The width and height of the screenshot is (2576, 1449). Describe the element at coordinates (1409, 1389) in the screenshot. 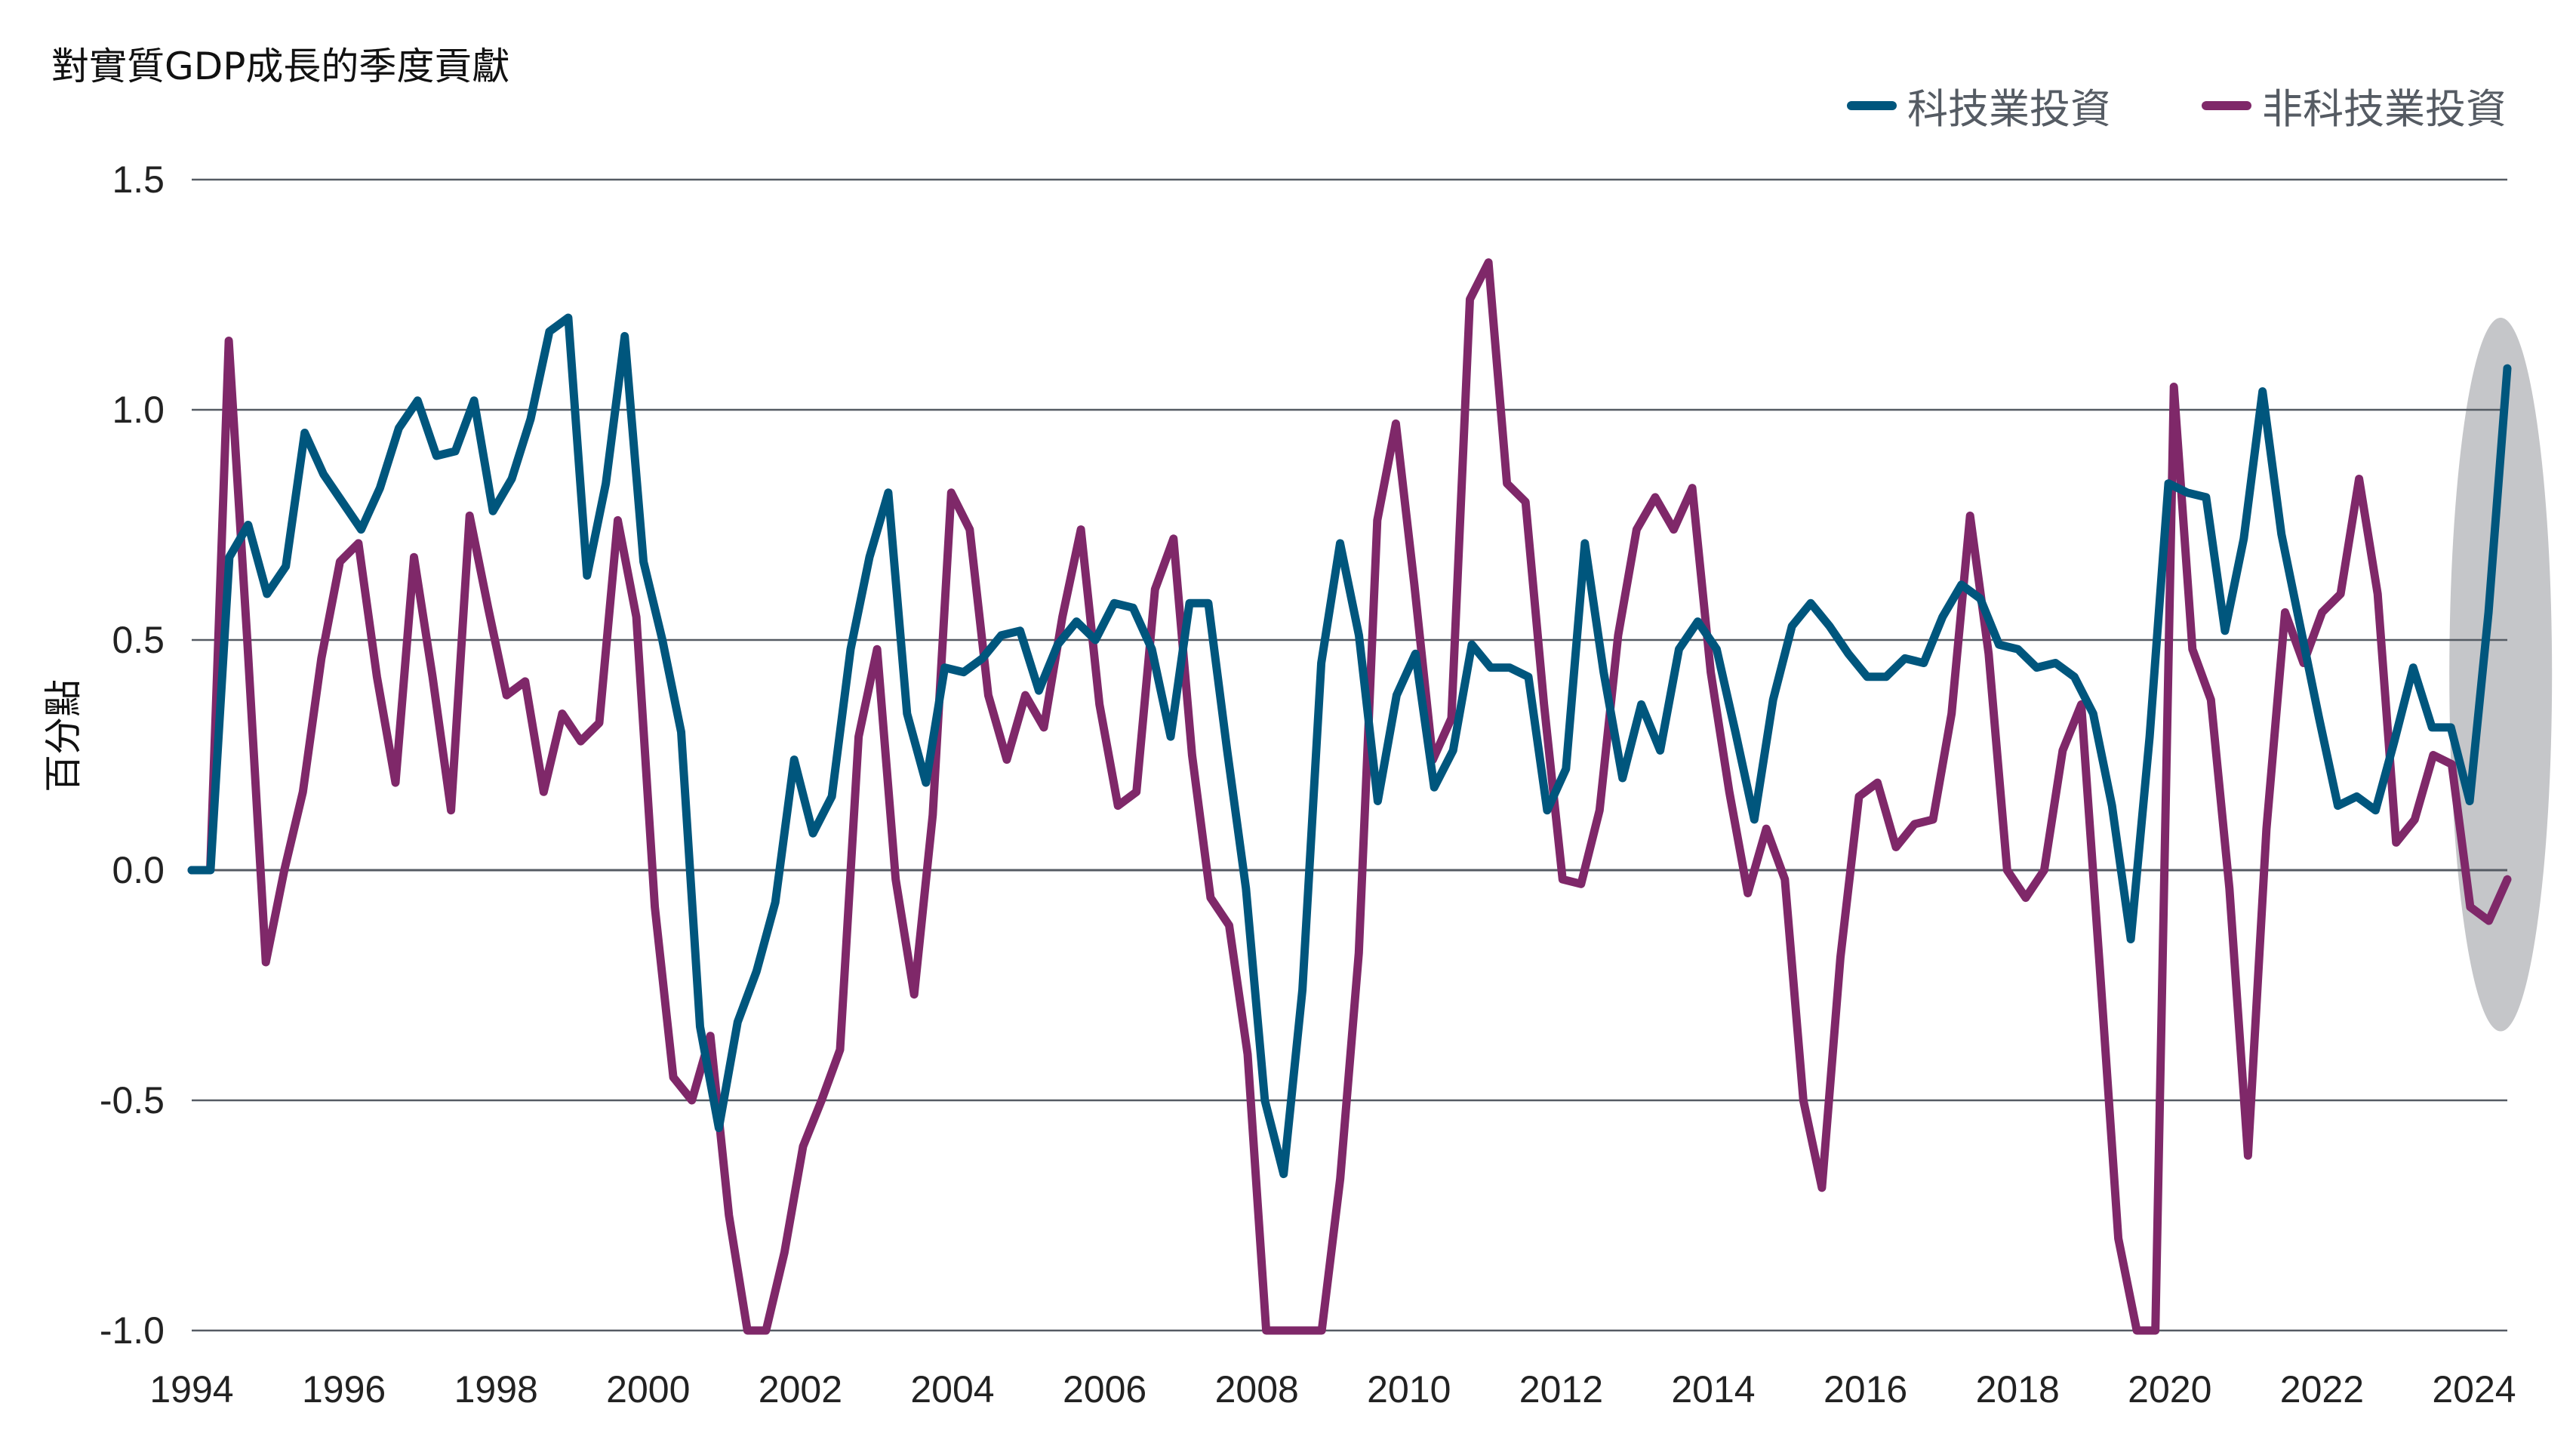

I see `x-tick-label: 2010` at that location.